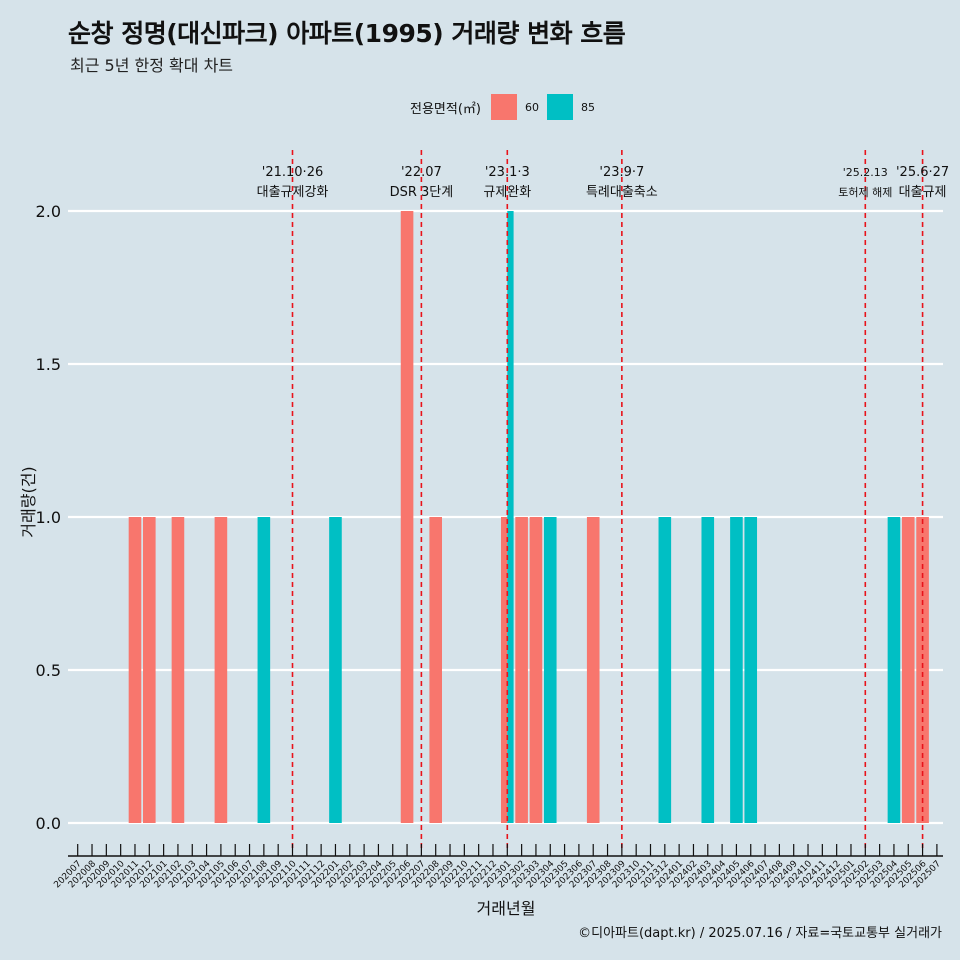 The height and width of the screenshot is (960, 960). What do you see at coordinates (506, 908) in the screenshot?
I see `x-axis-title: 거래년월` at bounding box center [506, 908].